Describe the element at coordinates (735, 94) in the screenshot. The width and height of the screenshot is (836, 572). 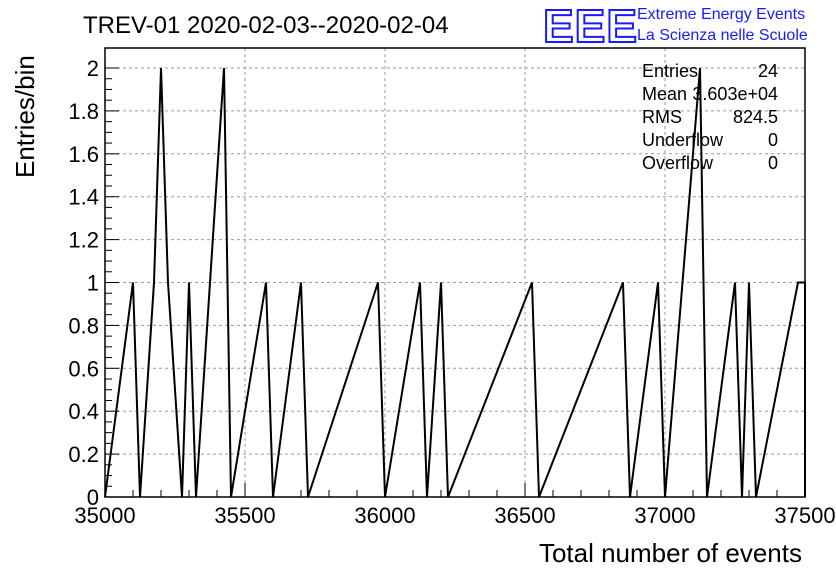
I see `stats-mean-value: 3.603e+04` at that location.